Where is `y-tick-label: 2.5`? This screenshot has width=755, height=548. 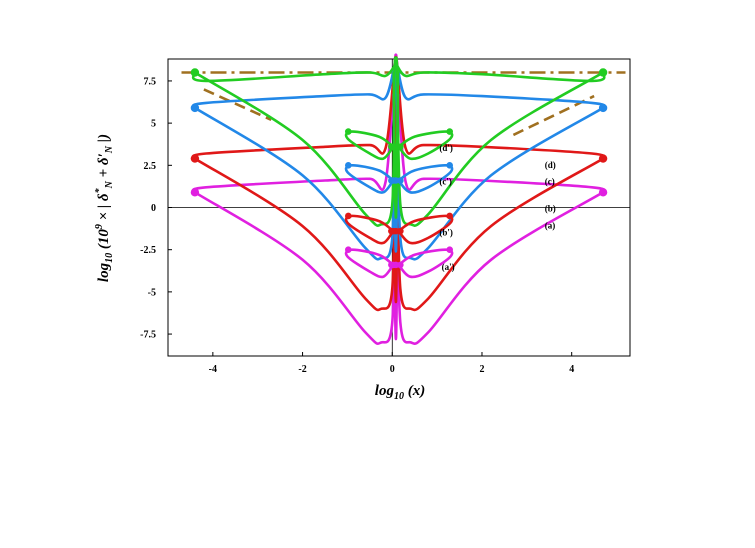
y-tick-label: 2.5 is located at coordinates (150, 166).